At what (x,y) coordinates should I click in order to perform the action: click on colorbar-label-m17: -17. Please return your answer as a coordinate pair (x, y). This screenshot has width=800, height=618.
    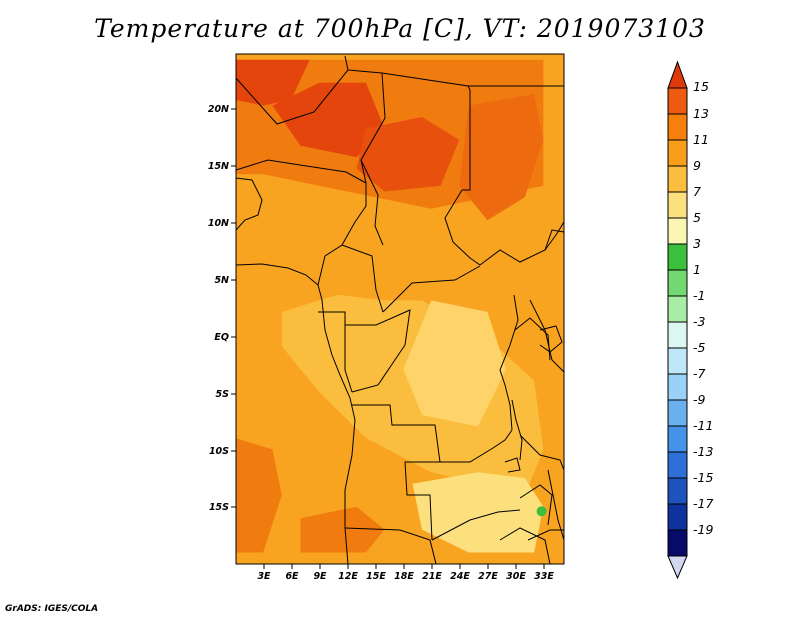
    Looking at the image, I should click on (703, 503).